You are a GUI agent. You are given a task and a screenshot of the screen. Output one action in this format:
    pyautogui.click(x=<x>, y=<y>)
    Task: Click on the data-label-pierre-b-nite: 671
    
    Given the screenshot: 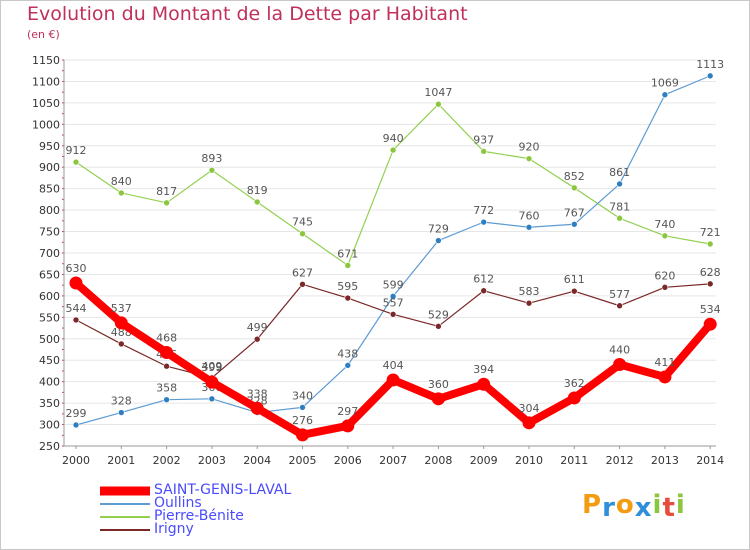 What is the action you would take?
    pyautogui.click(x=347, y=253)
    